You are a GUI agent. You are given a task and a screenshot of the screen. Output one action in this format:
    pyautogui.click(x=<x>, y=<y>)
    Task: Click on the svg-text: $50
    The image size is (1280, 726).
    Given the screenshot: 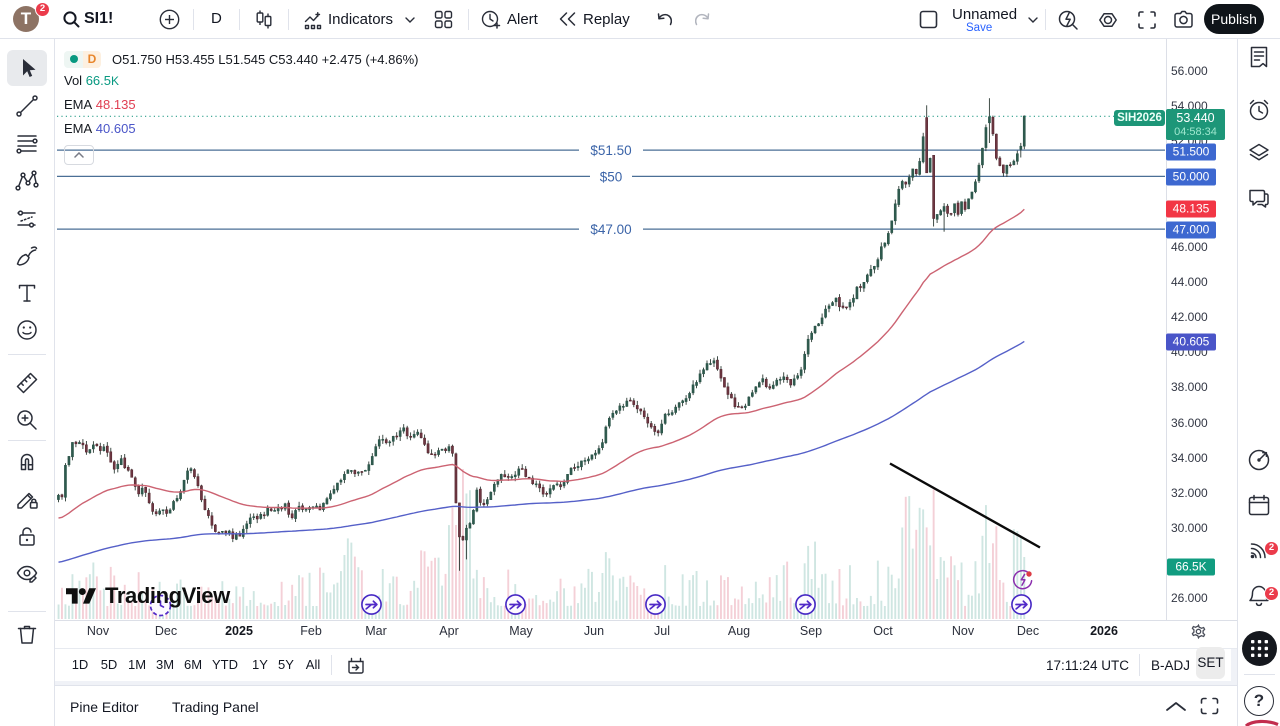 What is the action you would take?
    pyautogui.click(x=611, y=176)
    